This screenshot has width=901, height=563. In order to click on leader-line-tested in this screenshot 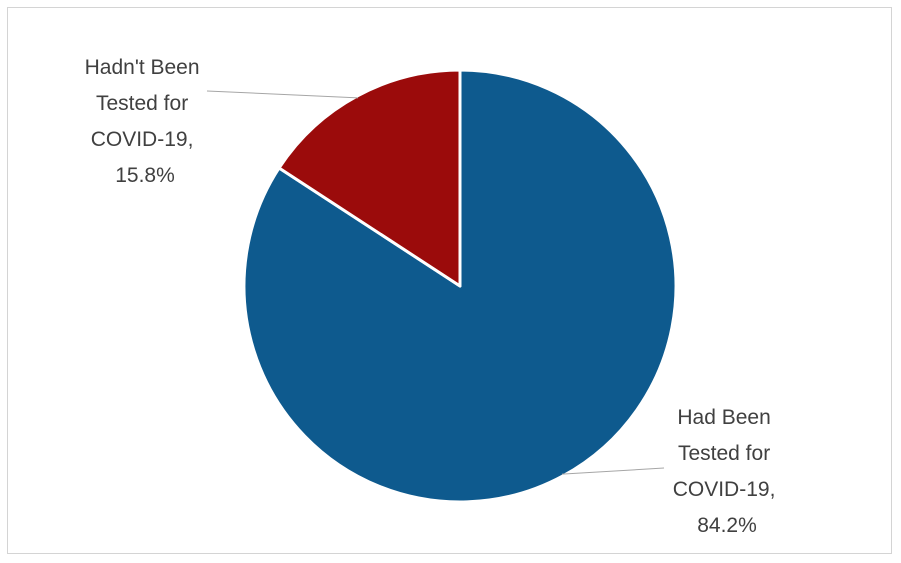, I will do `click(613, 471)`.